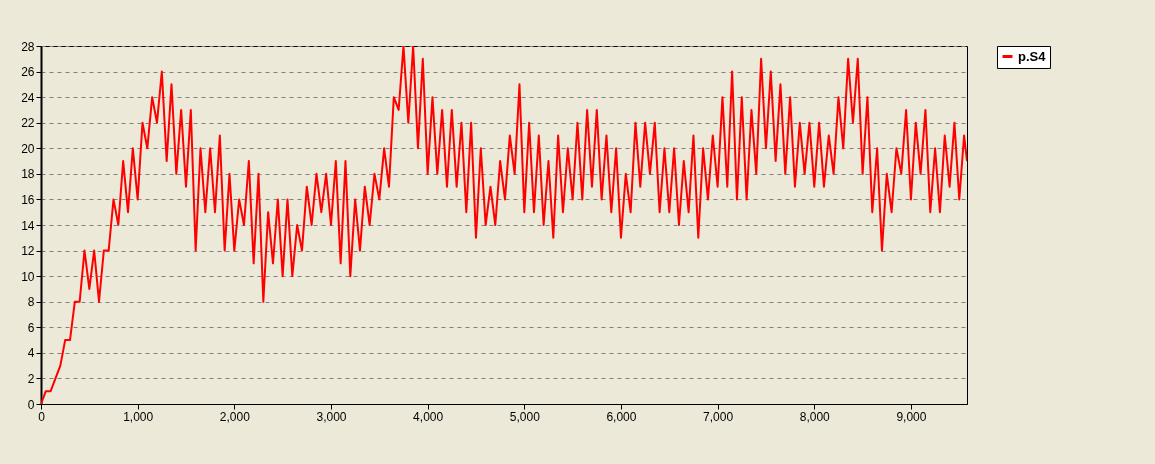 The width and height of the screenshot is (1155, 464). I want to click on x-tick-label: 8,000, so click(815, 416).